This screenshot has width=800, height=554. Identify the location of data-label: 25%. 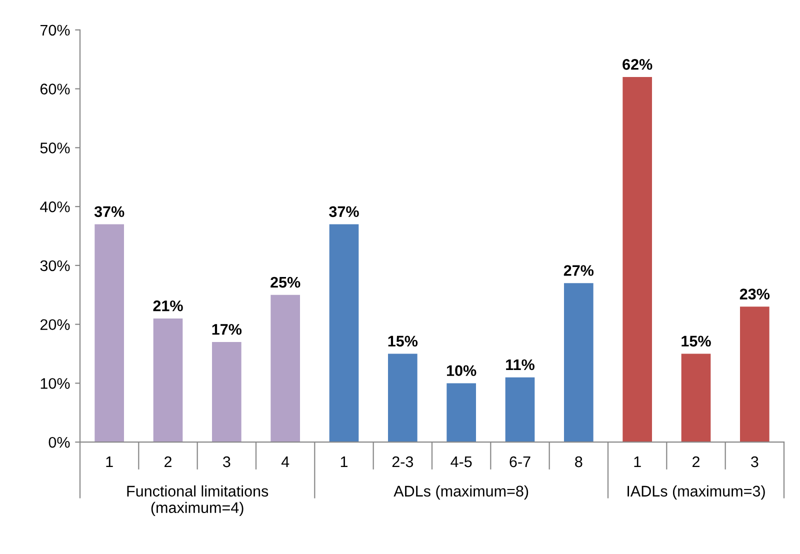
(285, 282).